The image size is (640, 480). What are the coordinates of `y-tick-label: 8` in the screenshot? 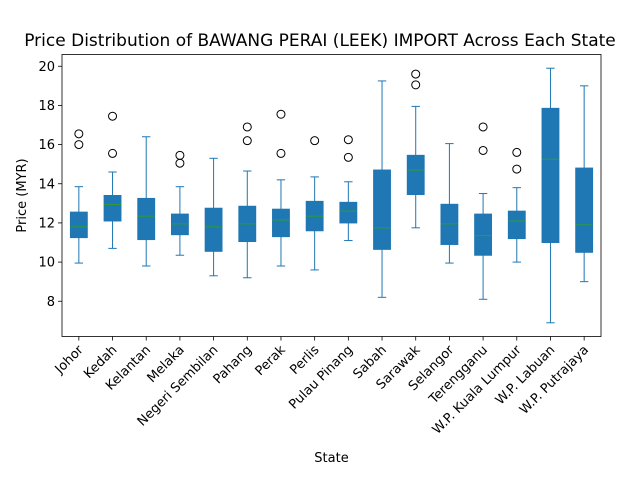 It's located at (51, 302).